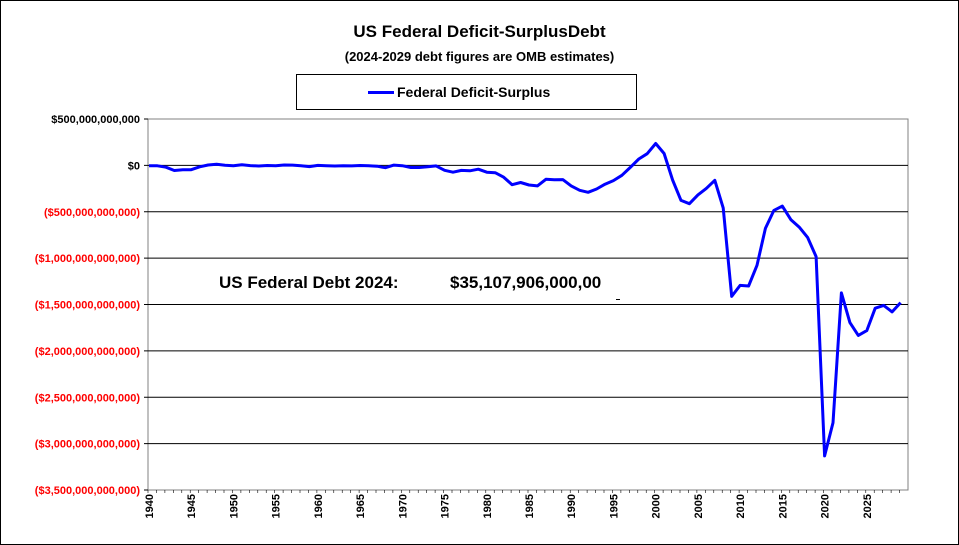 The image size is (959, 545). I want to click on legend-swatch, so click(381, 92).